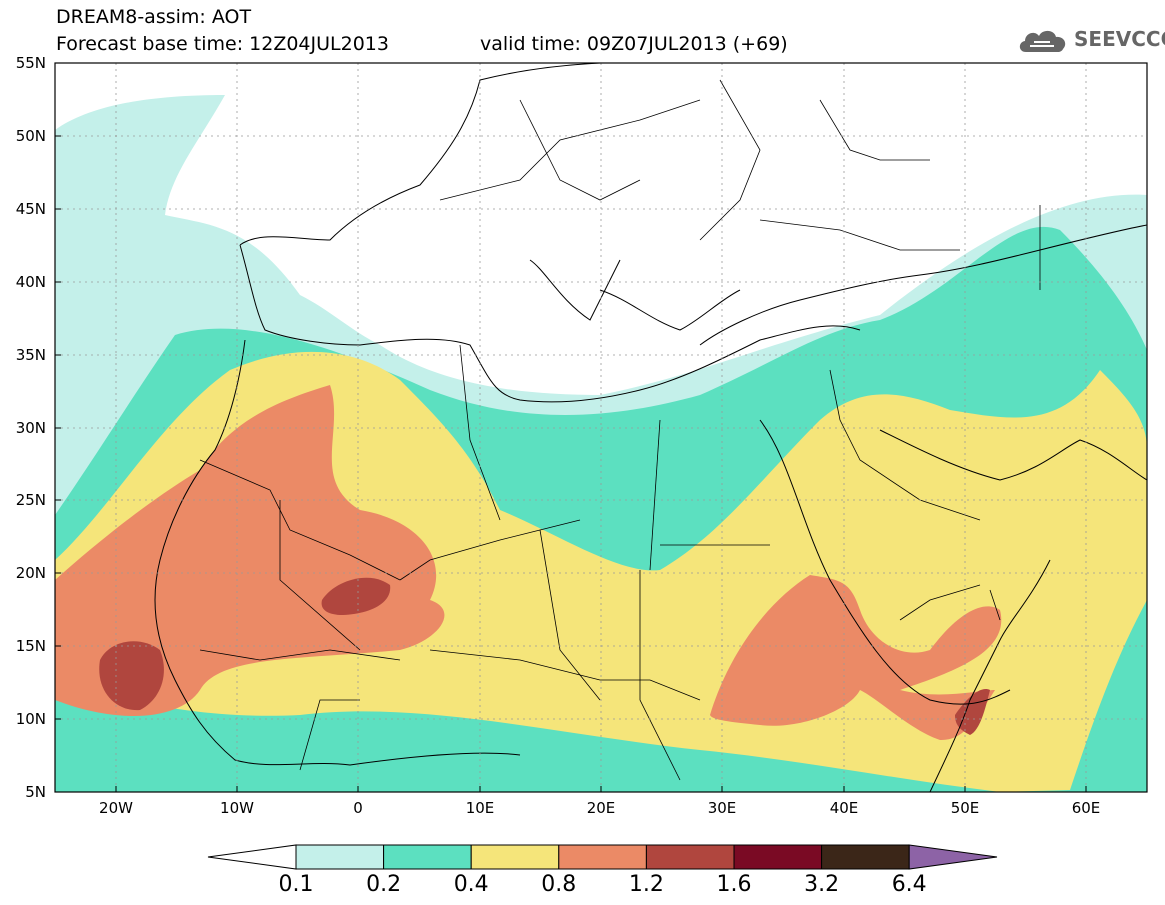 The image size is (1165, 905). Describe the element at coordinates (634, 44) in the screenshot. I see `valid-time: valid time: 09Z07JUL2013 (+69)` at that location.